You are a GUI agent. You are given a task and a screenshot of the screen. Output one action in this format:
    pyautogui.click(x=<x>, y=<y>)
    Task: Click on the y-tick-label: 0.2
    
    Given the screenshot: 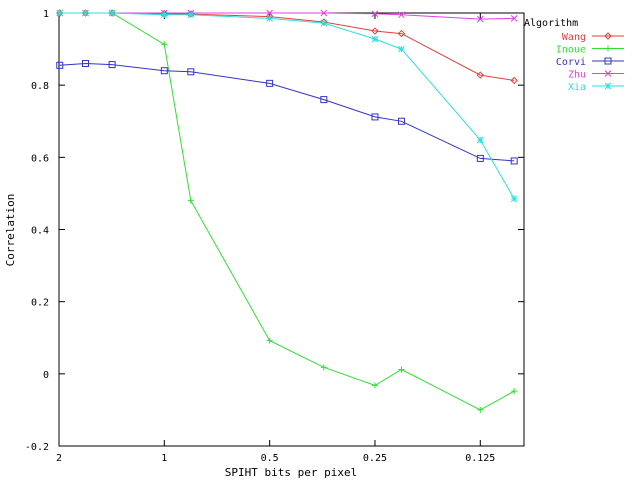 What is the action you would take?
    pyautogui.click(x=40, y=303)
    